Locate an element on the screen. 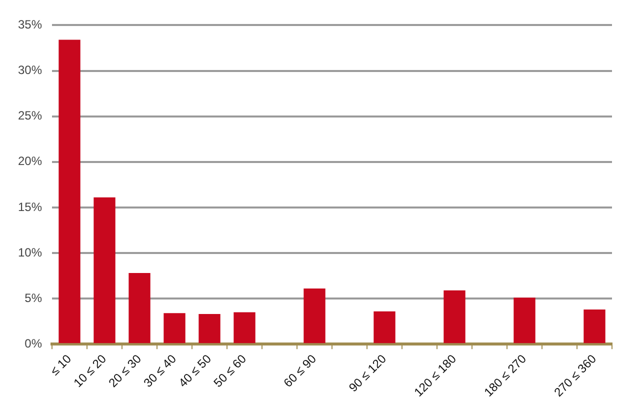  x-tick-label: 60 ≤ 90 is located at coordinates (300, 371).